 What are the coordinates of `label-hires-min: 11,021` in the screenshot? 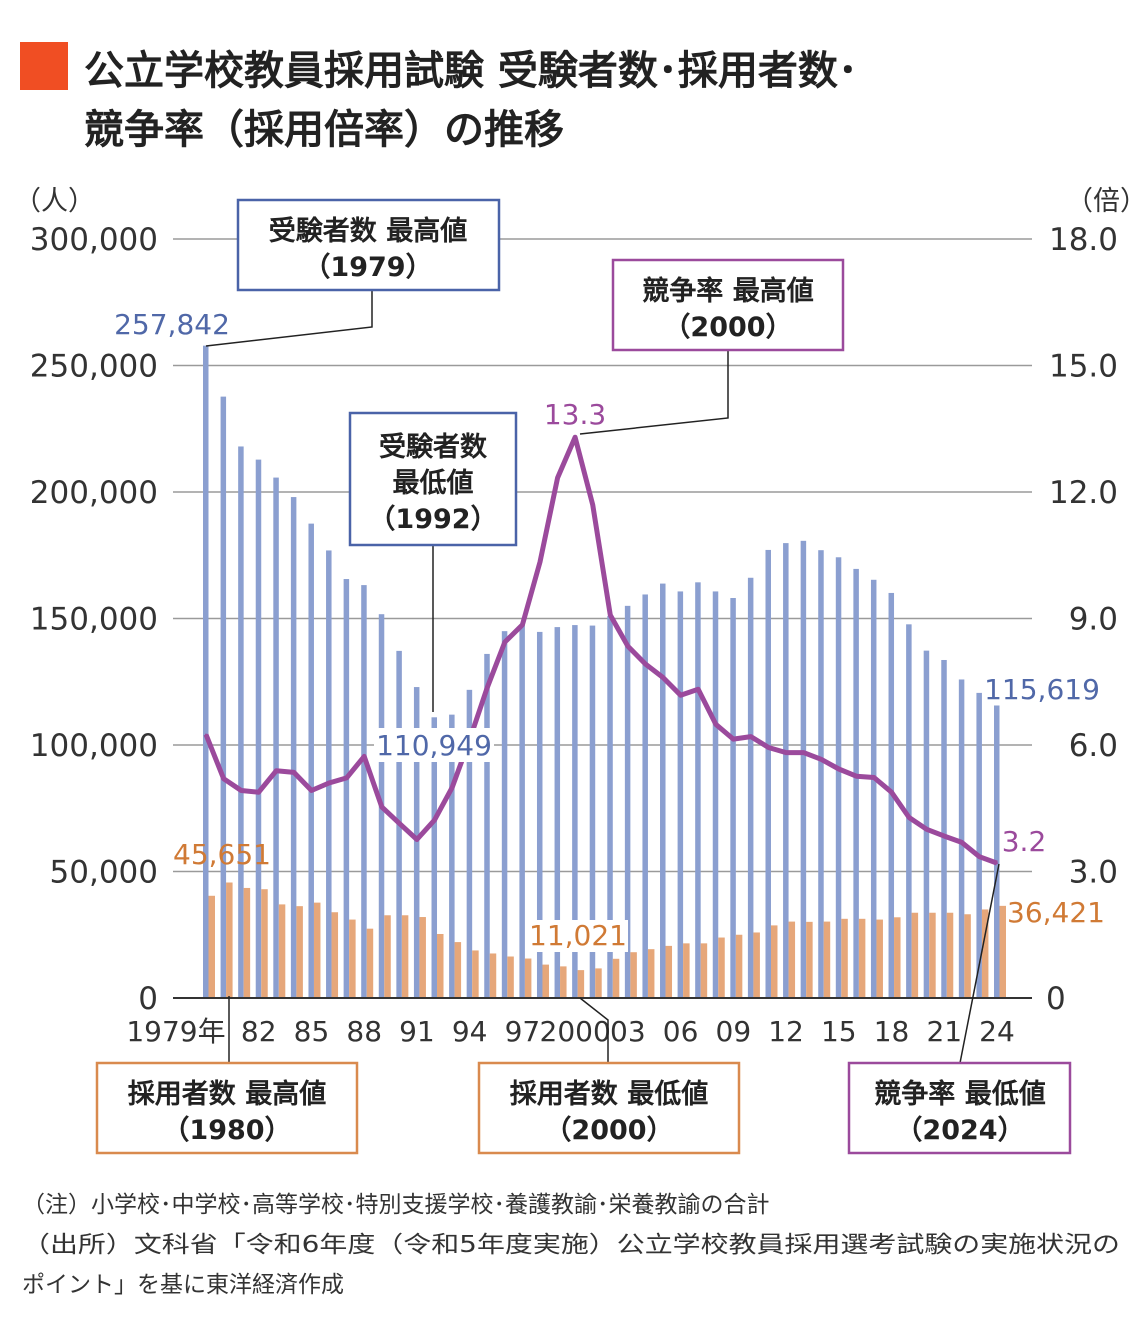 It's located at (578, 935).